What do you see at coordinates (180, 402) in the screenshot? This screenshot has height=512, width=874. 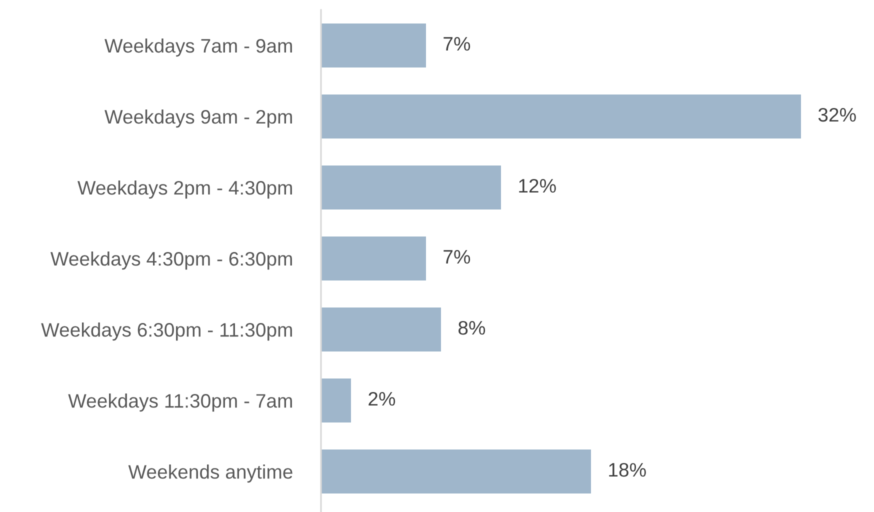 I see `y-tick-label: Weekdays 11:30pm - 7am` at bounding box center [180, 402].